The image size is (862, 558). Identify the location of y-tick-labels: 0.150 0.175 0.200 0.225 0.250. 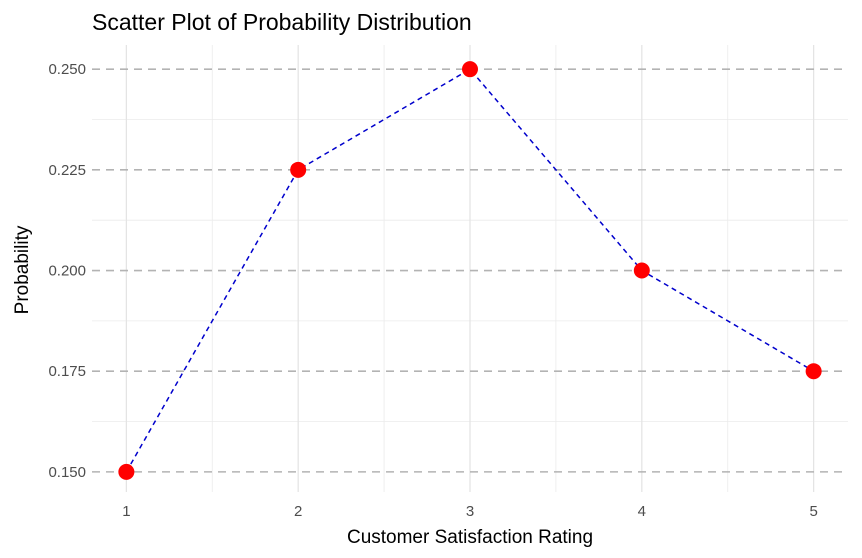
(67, 271).